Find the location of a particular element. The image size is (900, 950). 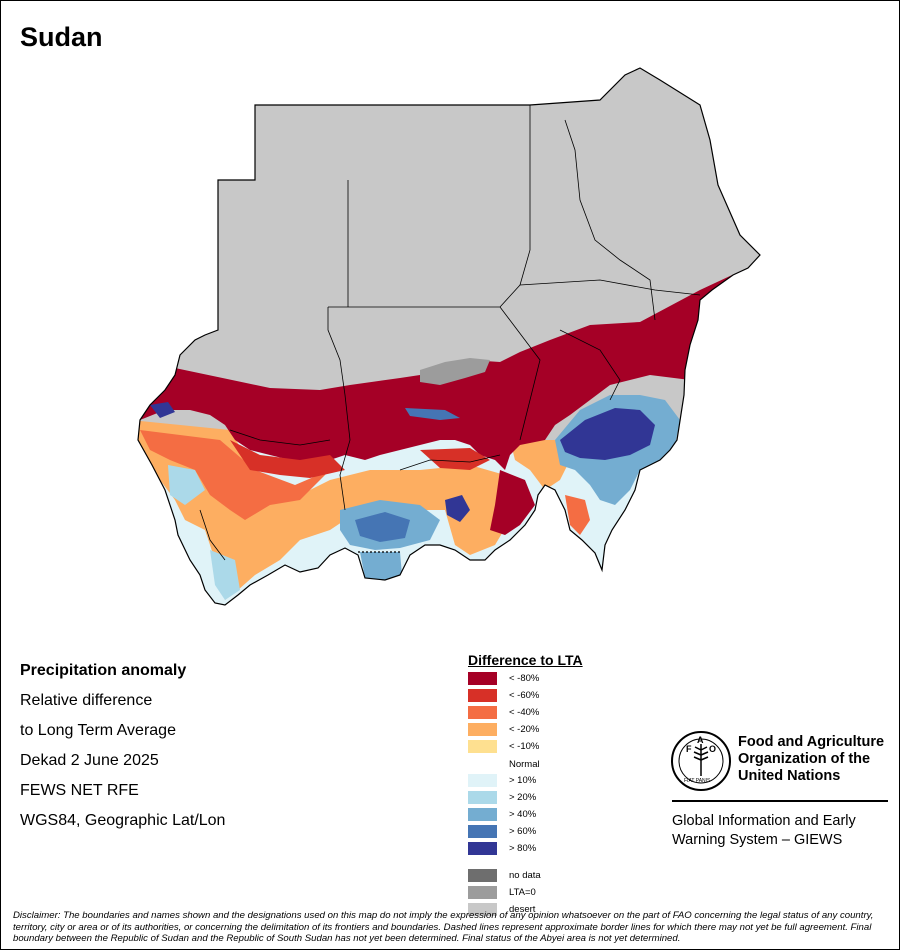

fao-emblem-letter-f: F is located at coordinates (689, 749).